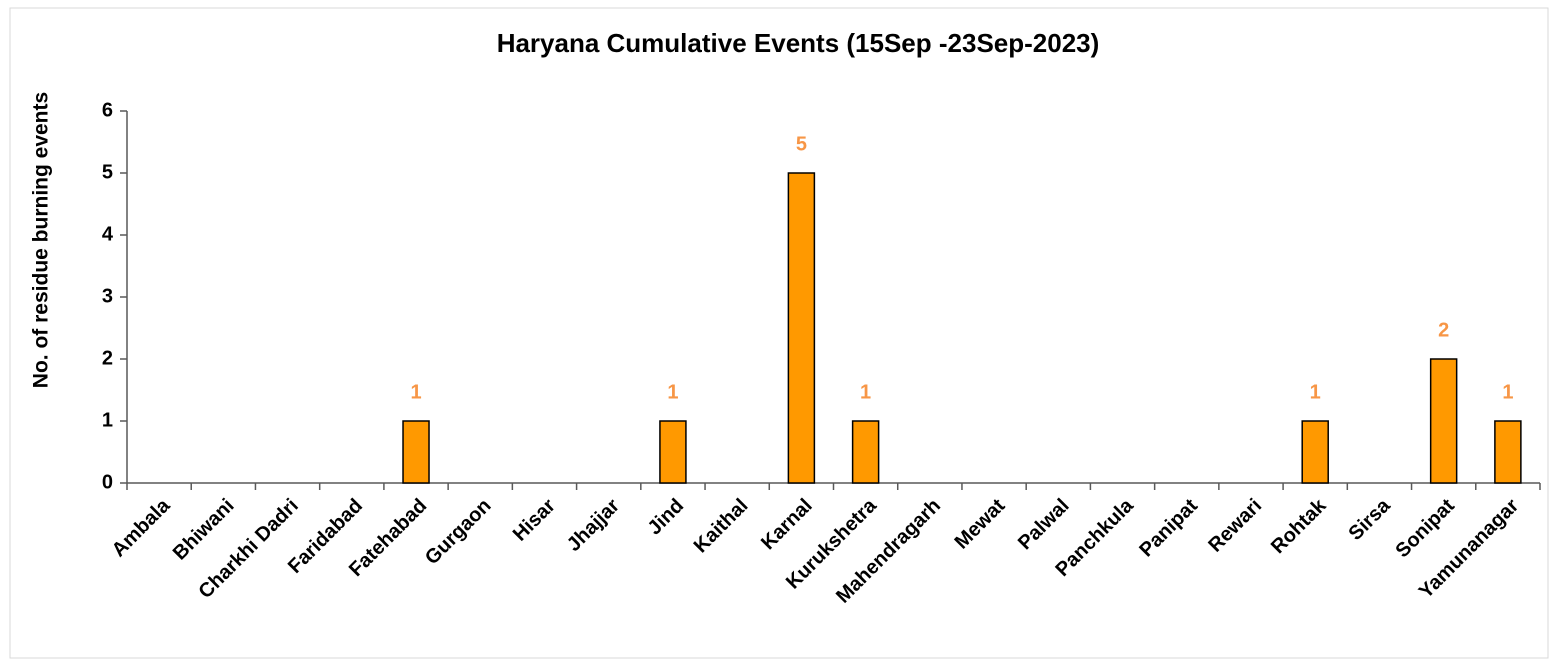 The image size is (1556, 665). I want to click on y-tick-label: 3, so click(107, 296).